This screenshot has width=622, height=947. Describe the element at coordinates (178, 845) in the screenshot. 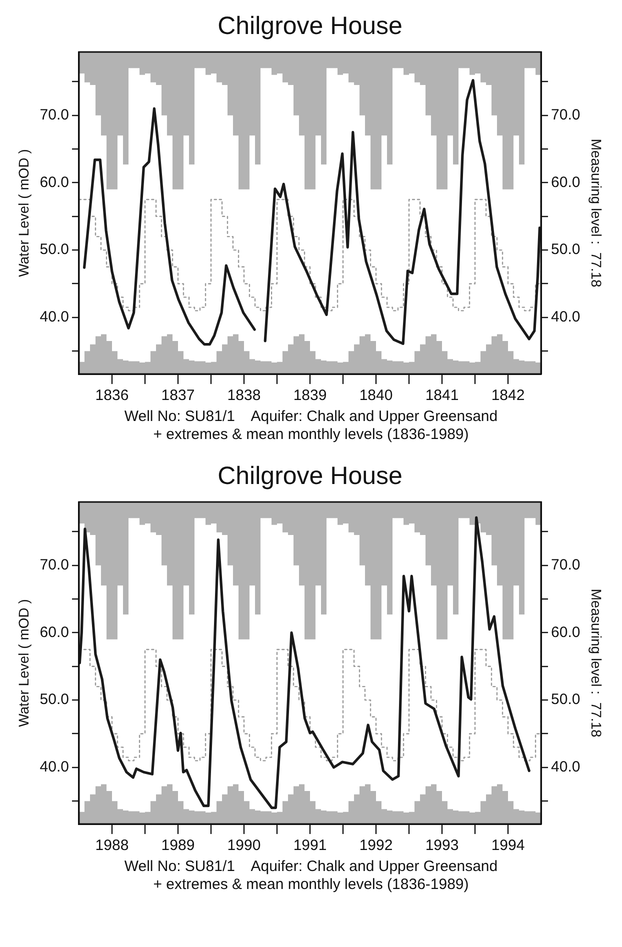

I see `x-tick-label: 1989` at that location.